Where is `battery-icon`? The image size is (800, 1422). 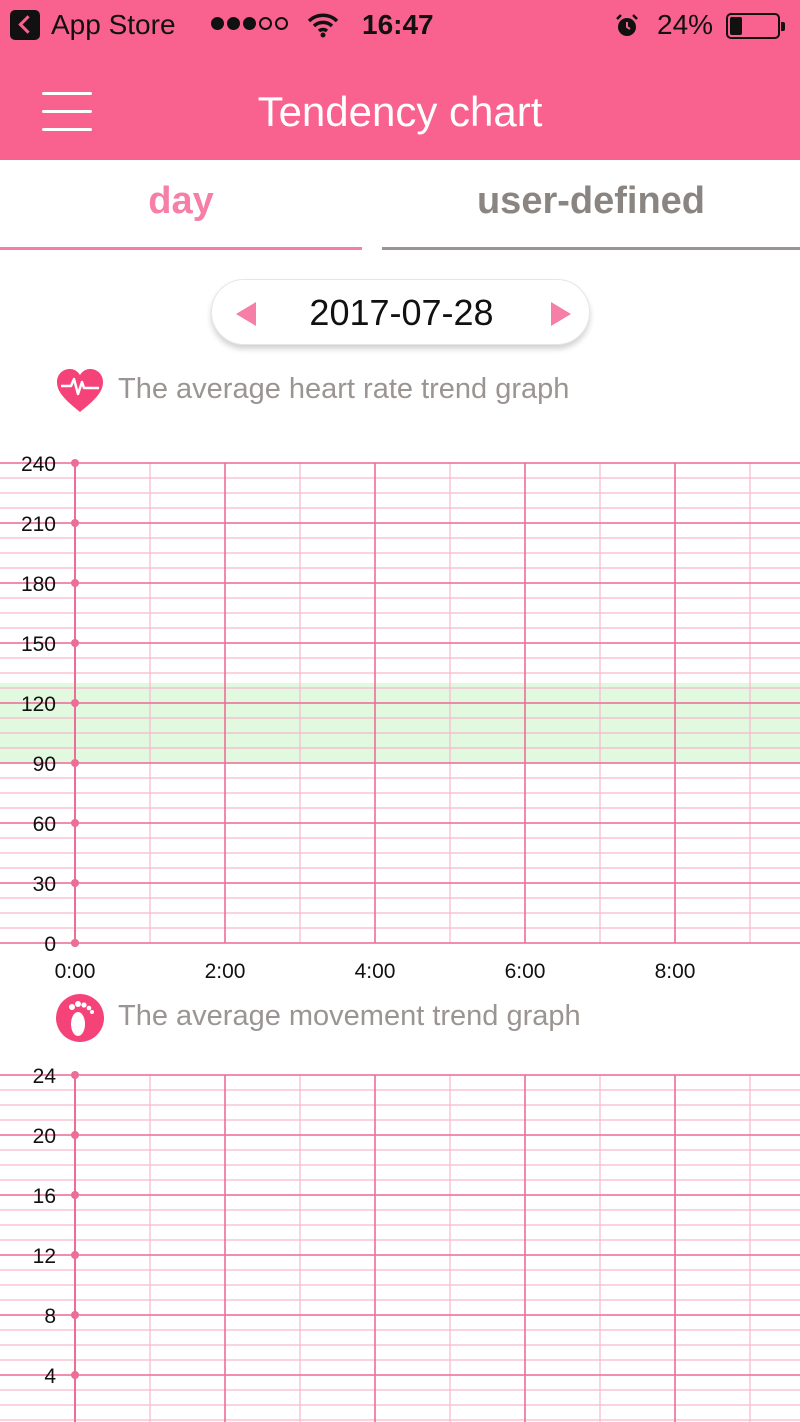
battery-icon is located at coordinates (755, 26).